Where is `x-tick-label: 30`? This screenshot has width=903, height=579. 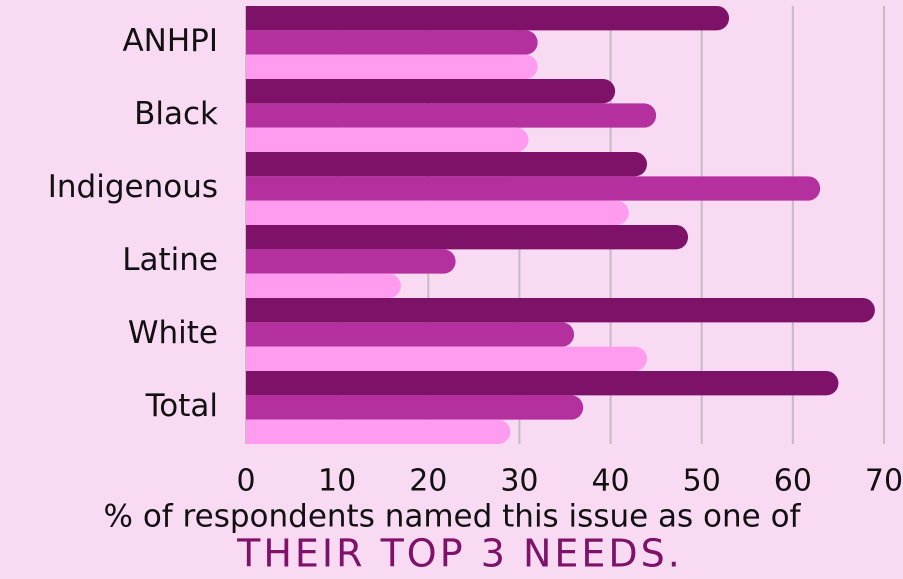
x-tick-label: 30 is located at coordinates (519, 481).